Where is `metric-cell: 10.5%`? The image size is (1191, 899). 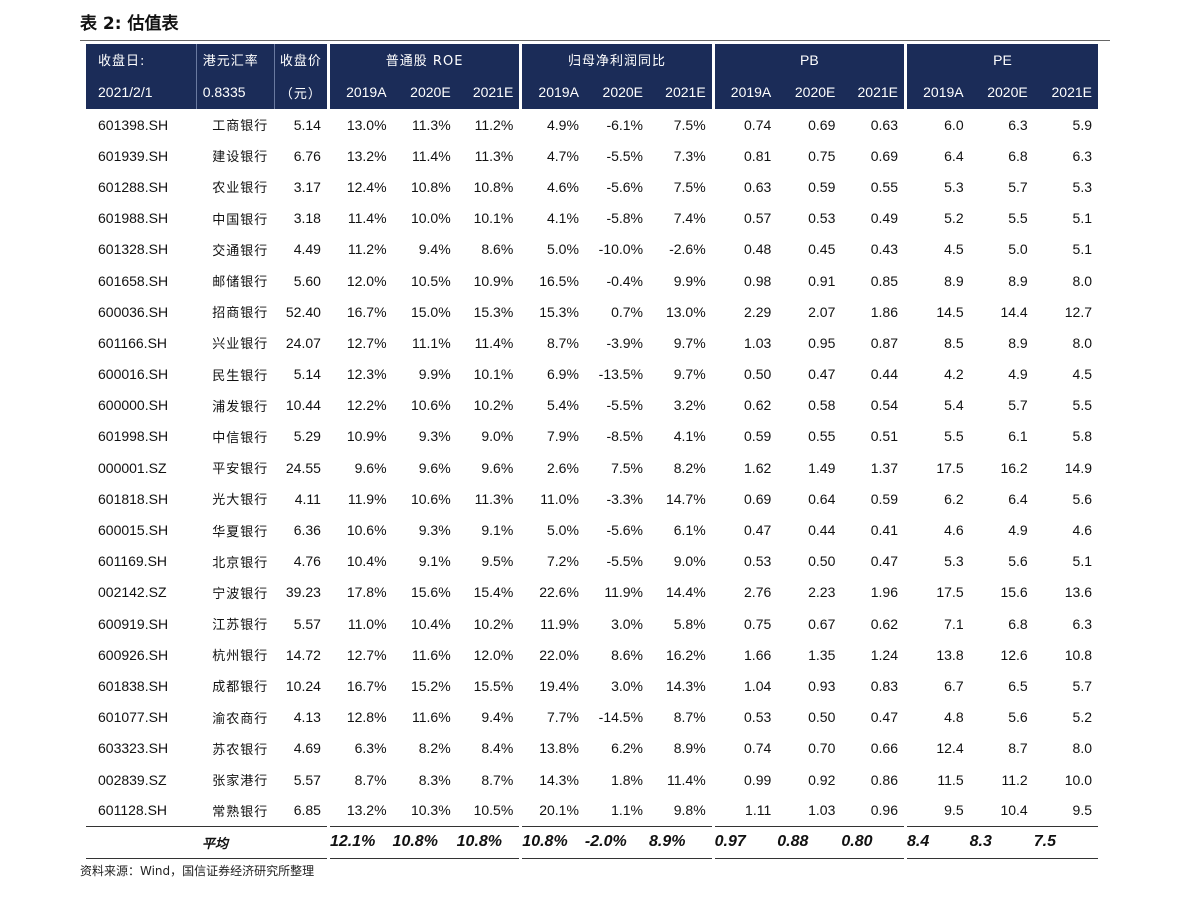
metric-cell: 10.5% is located at coordinates (430, 280).